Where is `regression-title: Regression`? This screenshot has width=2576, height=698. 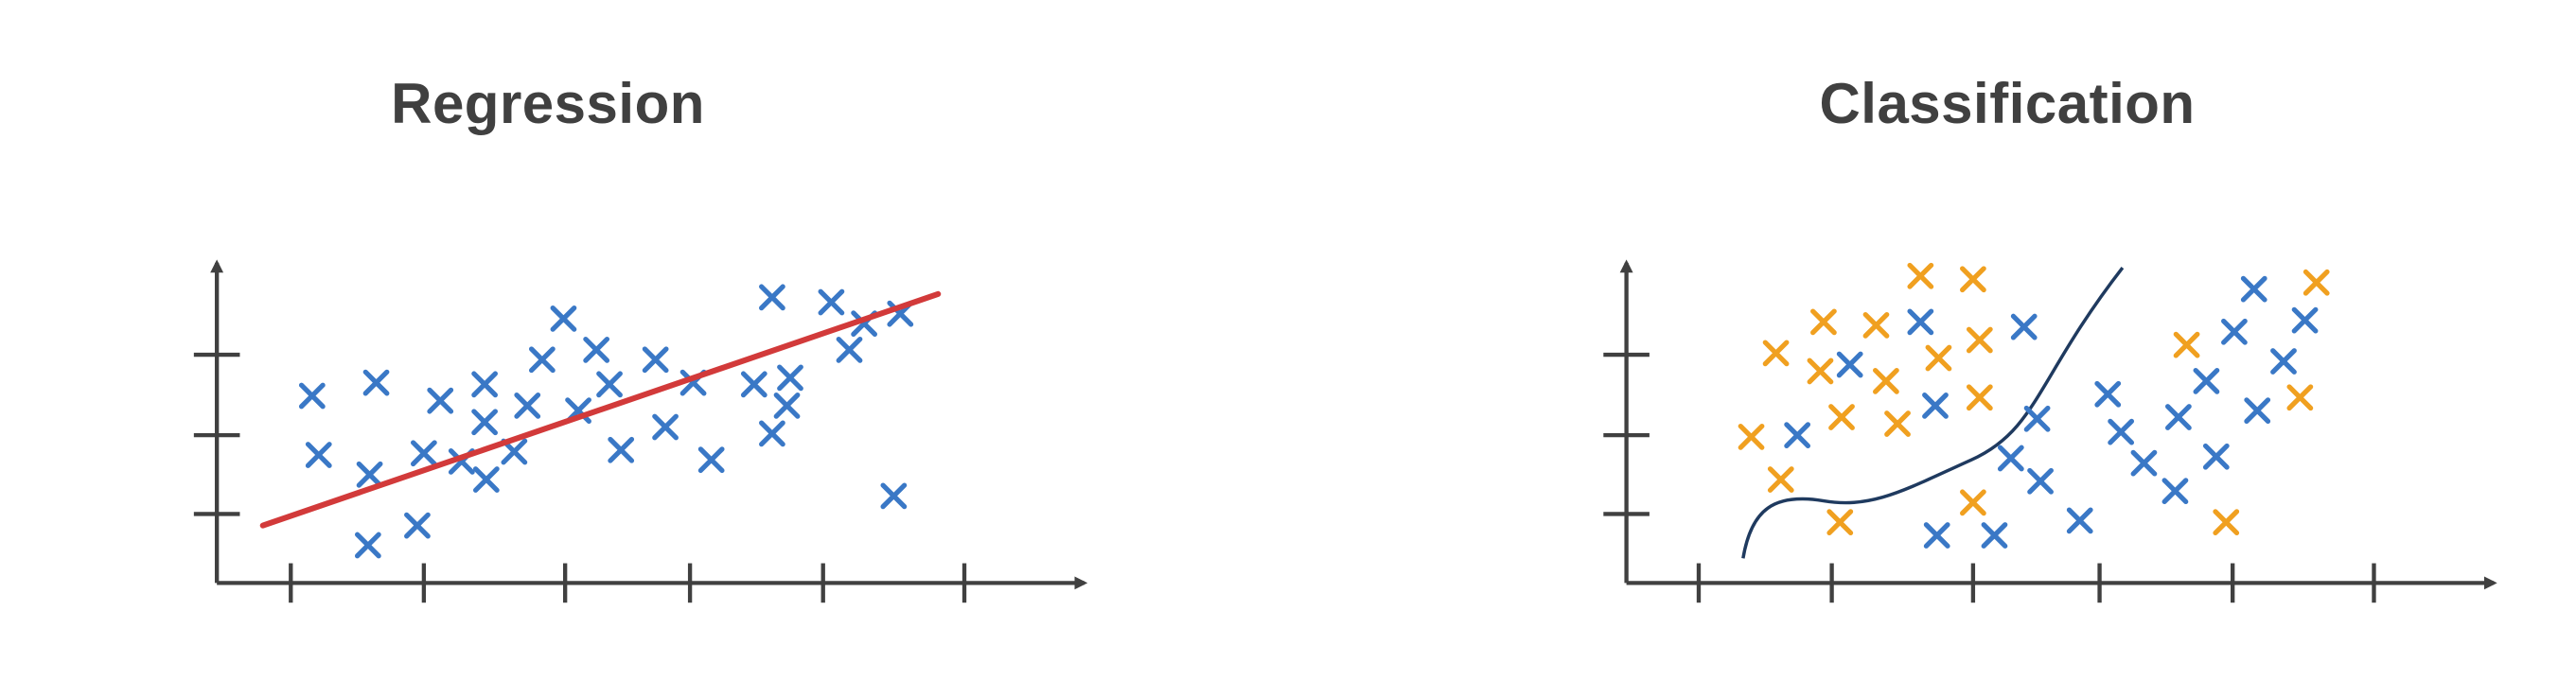
regression-title: Regression is located at coordinates (548, 104).